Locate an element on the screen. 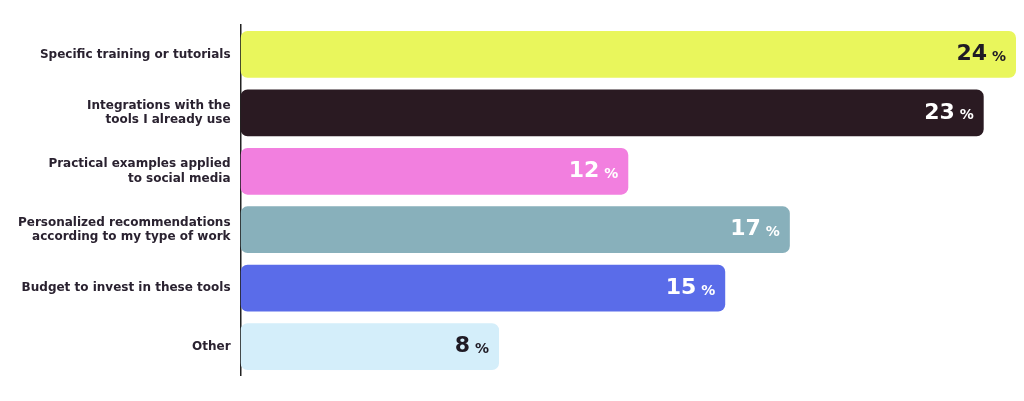  y-tick-label: Personalized recommendations according to my type of work is located at coordinates (124, 229).